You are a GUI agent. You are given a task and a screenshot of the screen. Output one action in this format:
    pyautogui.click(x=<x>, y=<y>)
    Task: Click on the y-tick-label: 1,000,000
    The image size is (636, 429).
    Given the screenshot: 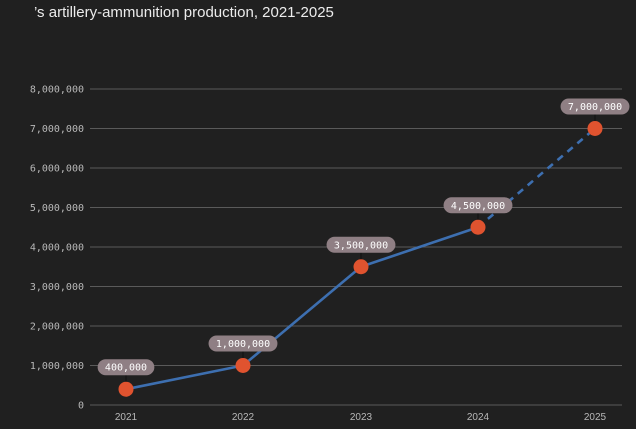 What is the action you would take?
    pyautogui.click(x=57, y=366)
    